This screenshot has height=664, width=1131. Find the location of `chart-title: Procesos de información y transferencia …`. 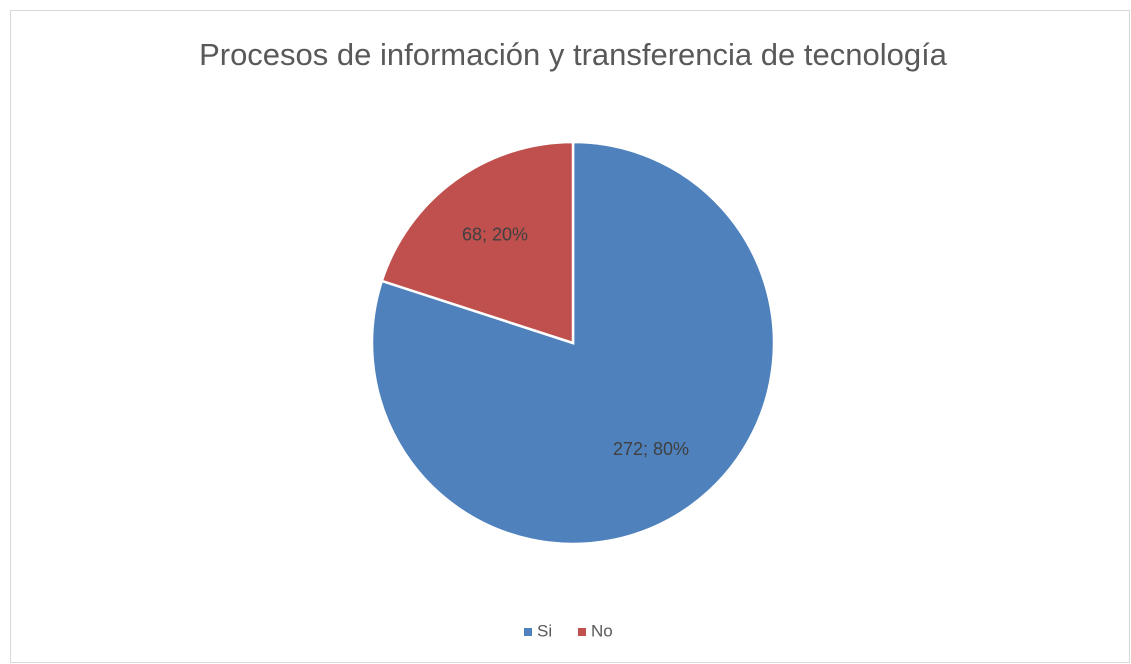

chart-title: Procesos de información y transferencia … is located at coordinates (573, 54).